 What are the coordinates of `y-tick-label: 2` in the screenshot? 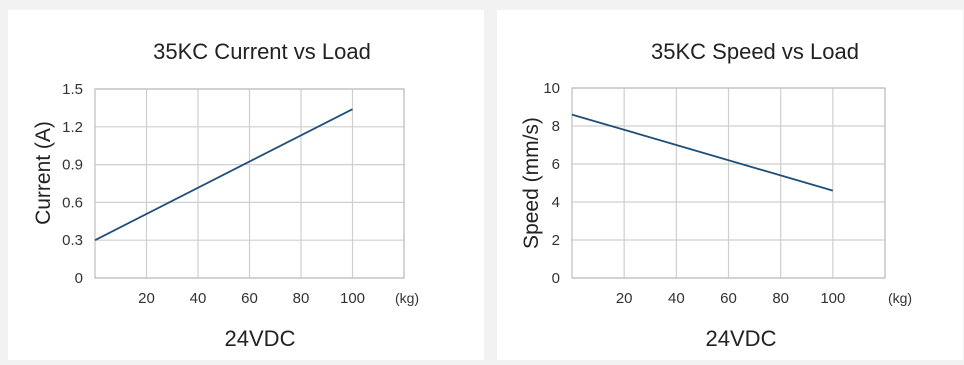 It's located at (556, 240).